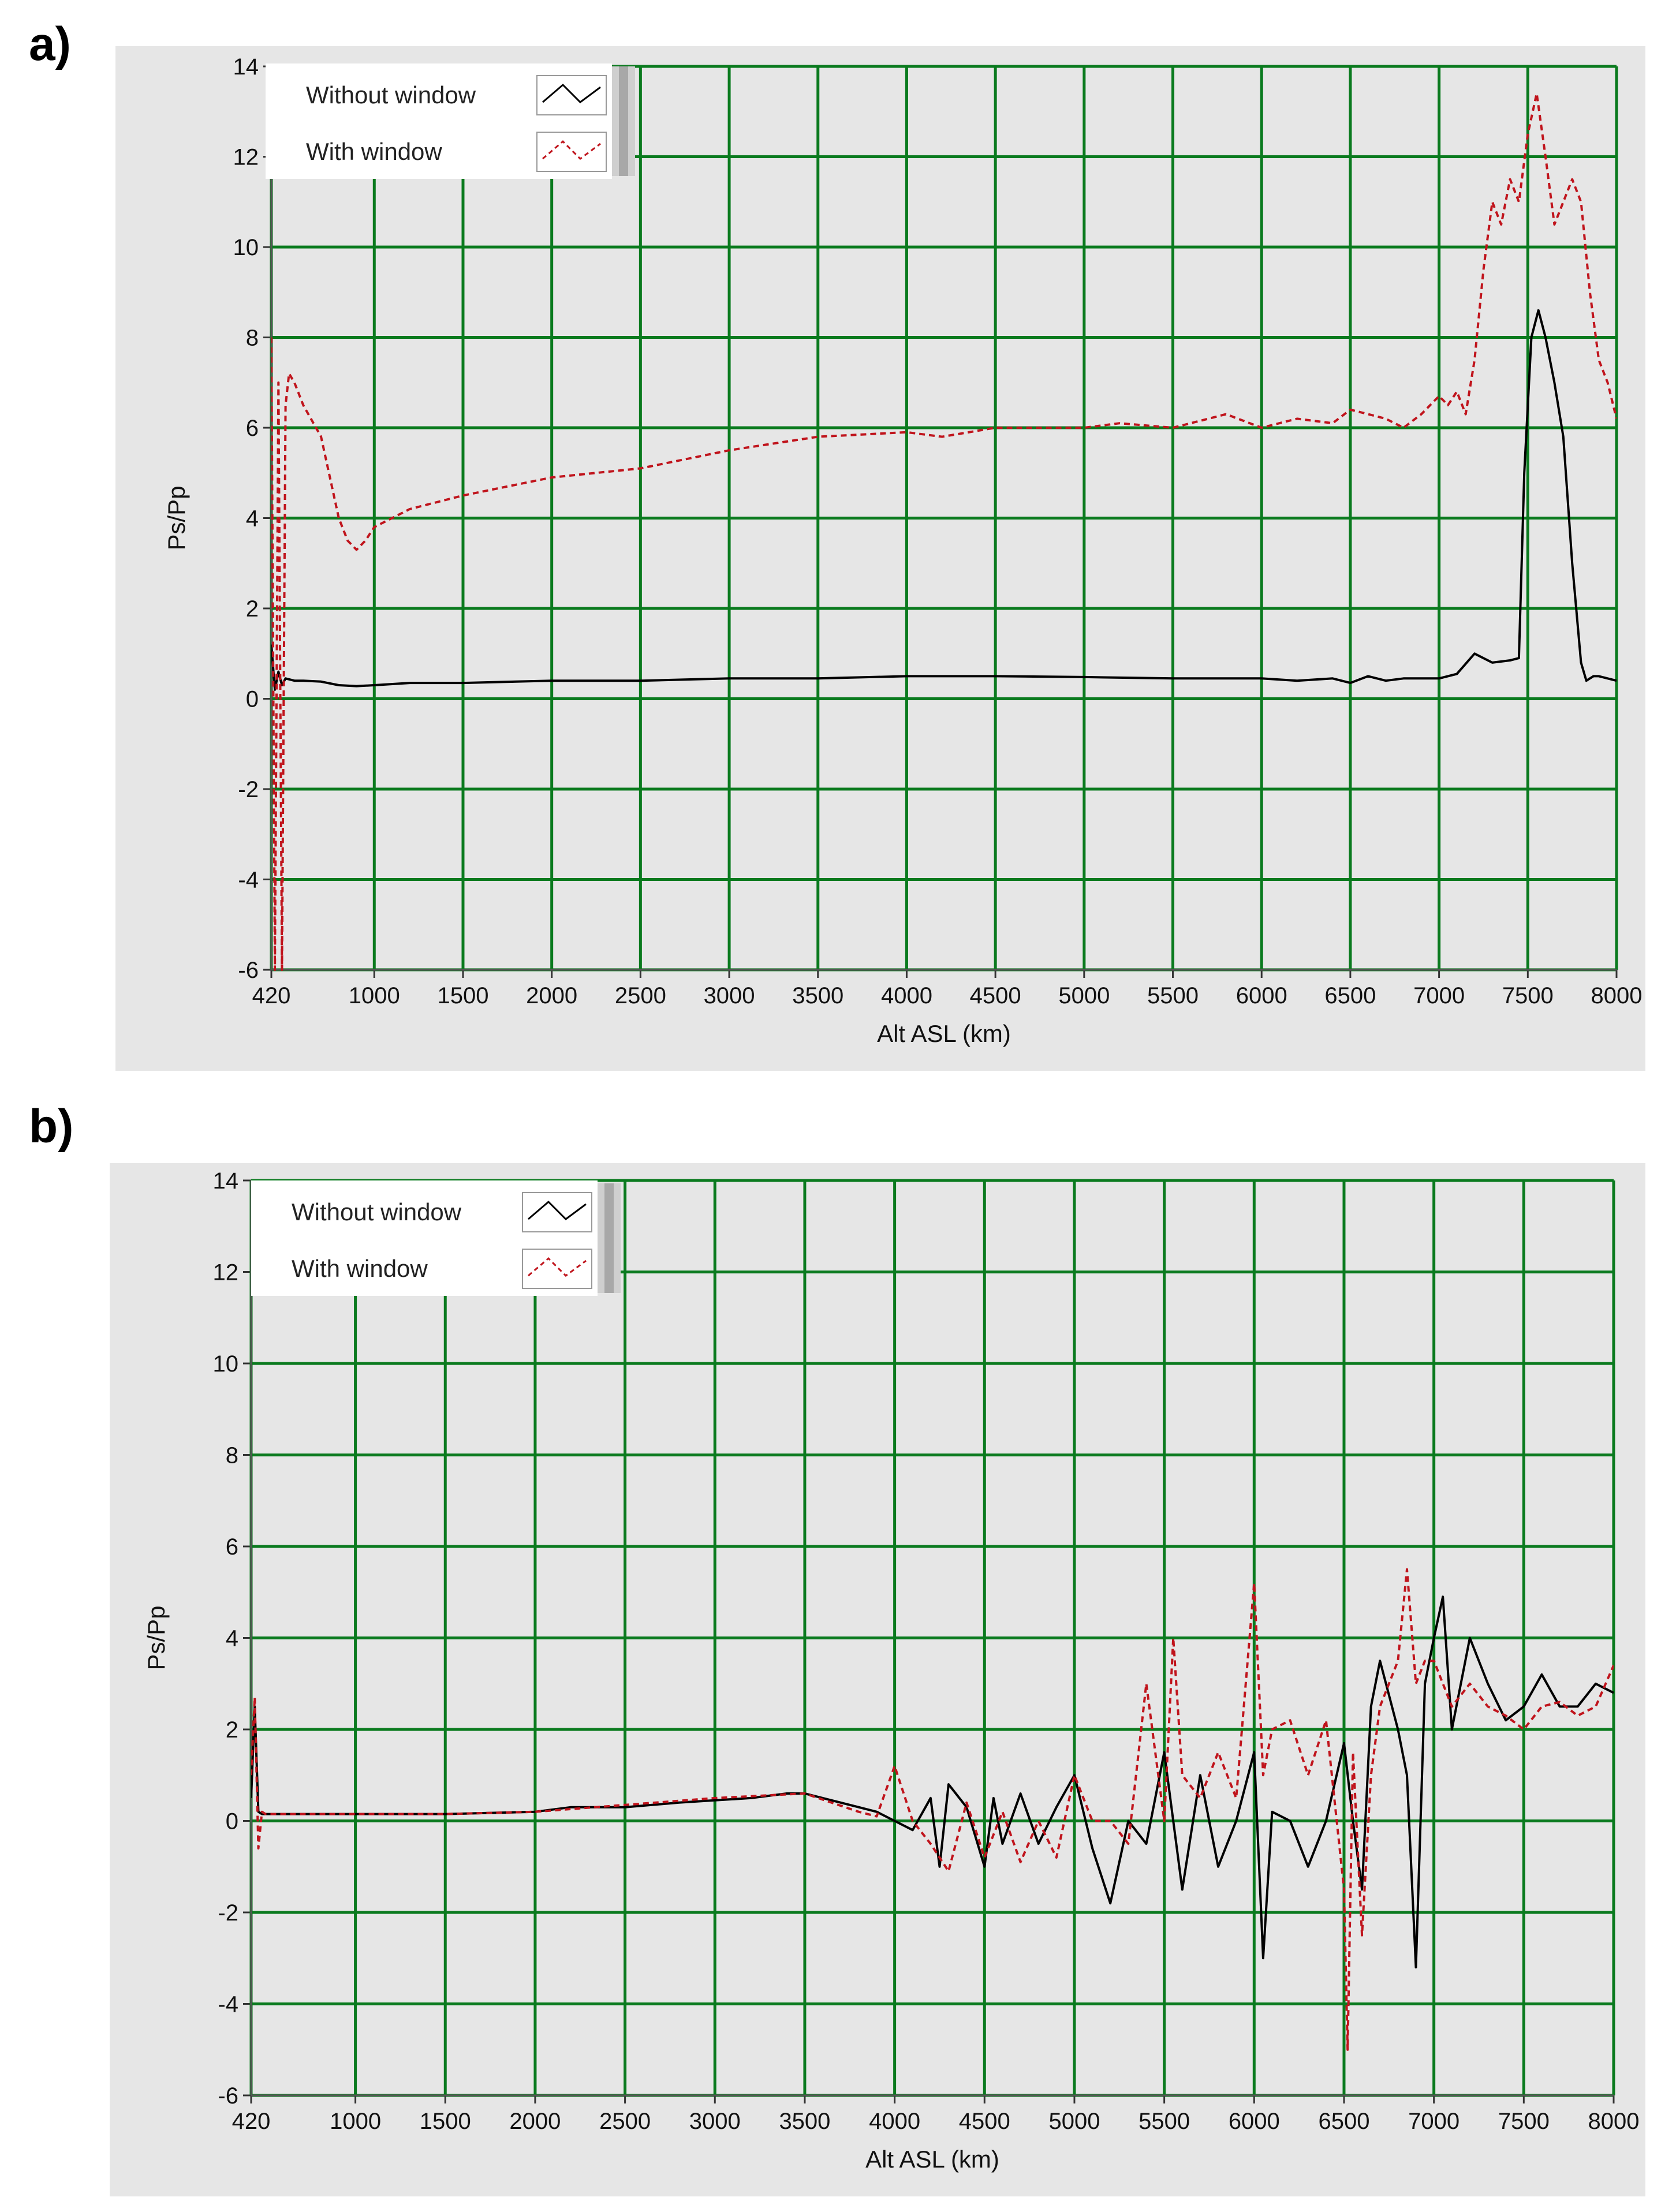 This screenshot has height=2212, width=1676. I want to click on panel-b-label: b), so click(51, 1127).